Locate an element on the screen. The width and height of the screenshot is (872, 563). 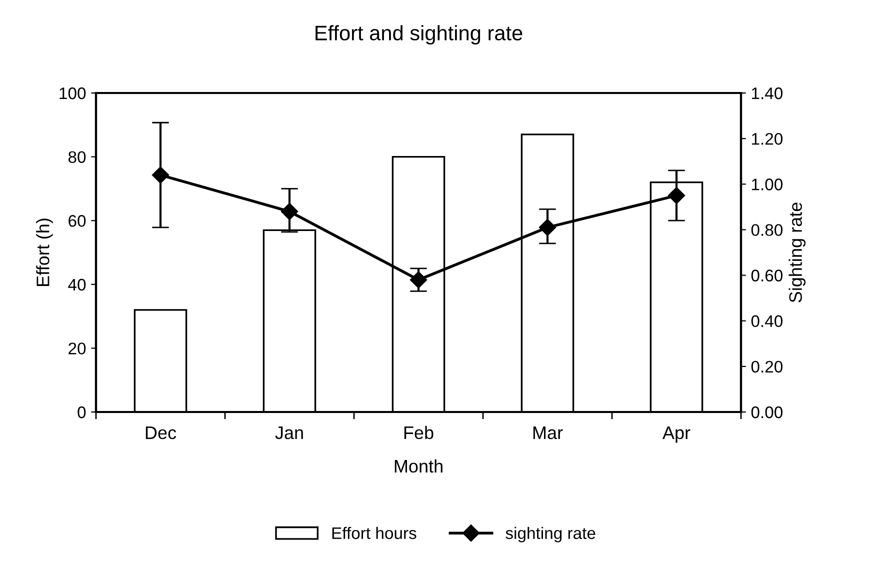
y-tick-label: 100 is located at coordinates (73, 93).